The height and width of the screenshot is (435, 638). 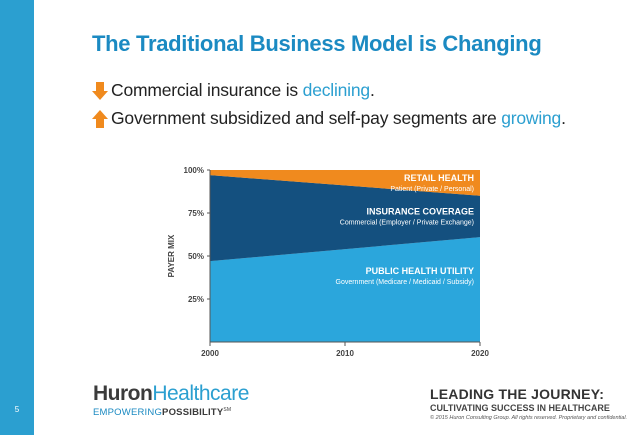 What do you see at coordinates (100, 118) in the screenshot?
I see `up-arrow-icon` at bounding box center [100, 118].